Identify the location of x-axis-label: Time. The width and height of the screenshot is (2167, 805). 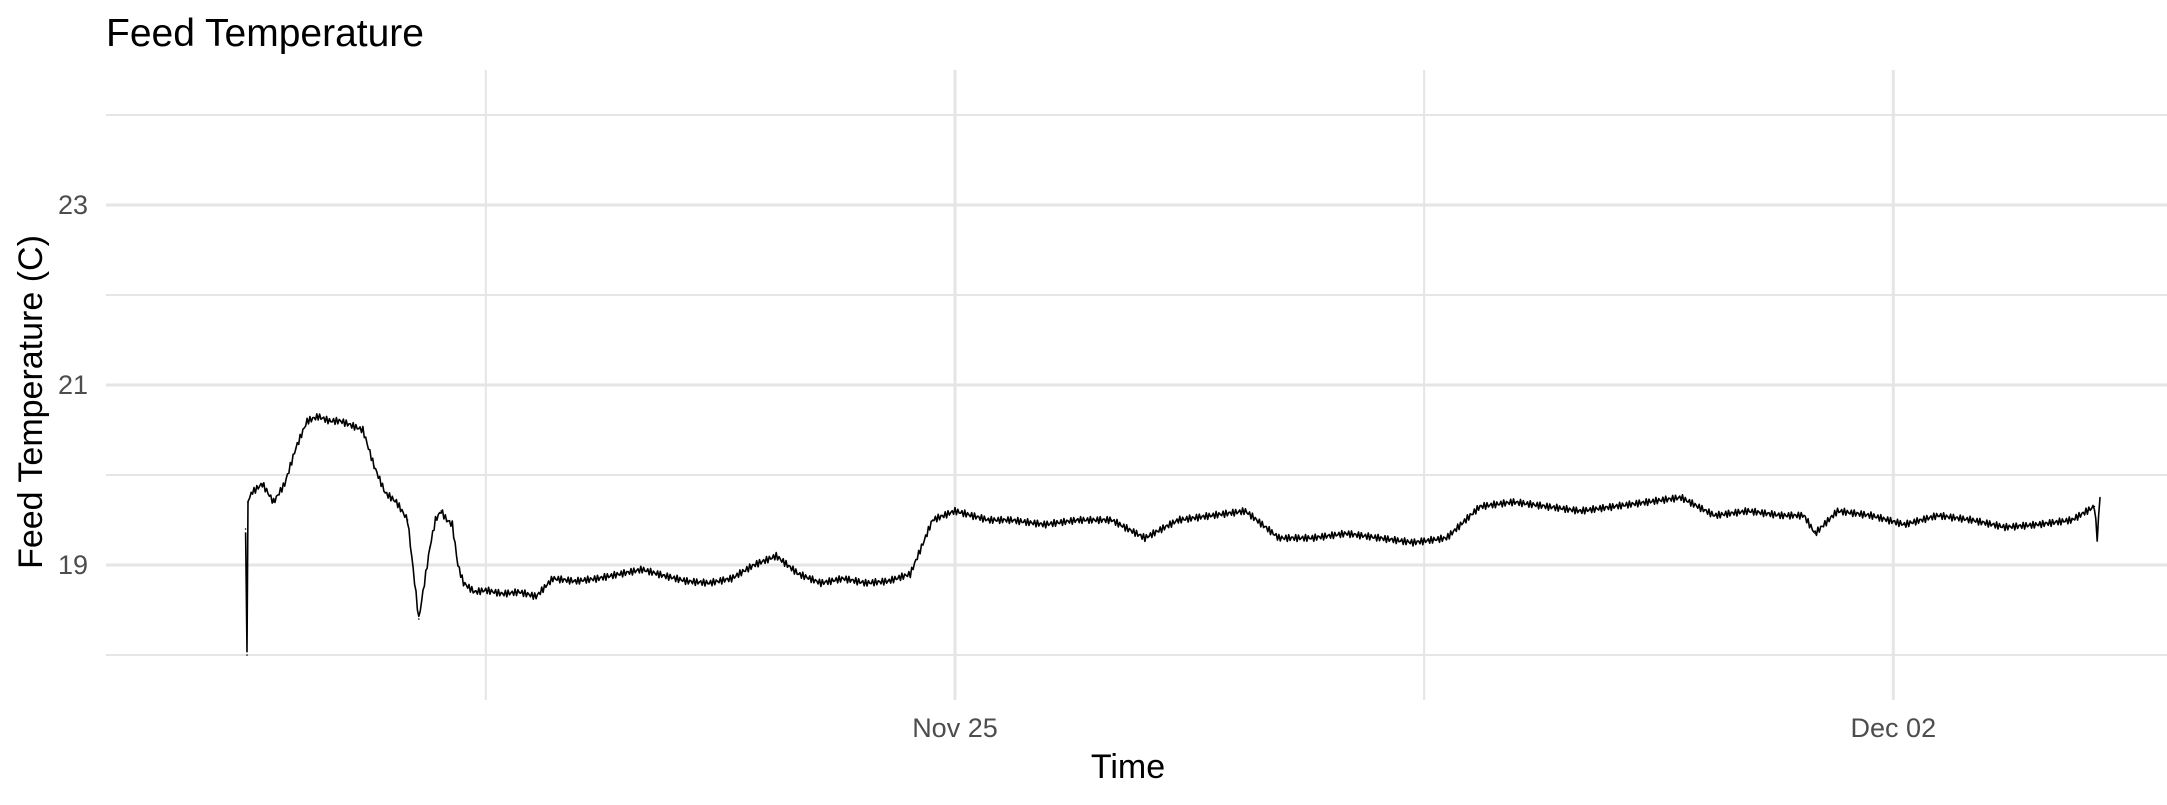
(1128, 767).